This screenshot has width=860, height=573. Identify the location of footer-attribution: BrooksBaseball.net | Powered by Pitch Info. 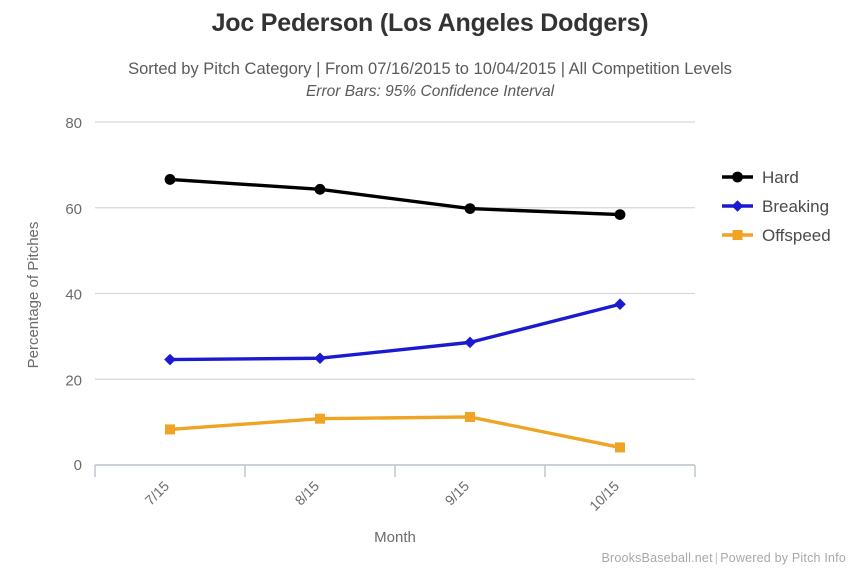
(723, 558).